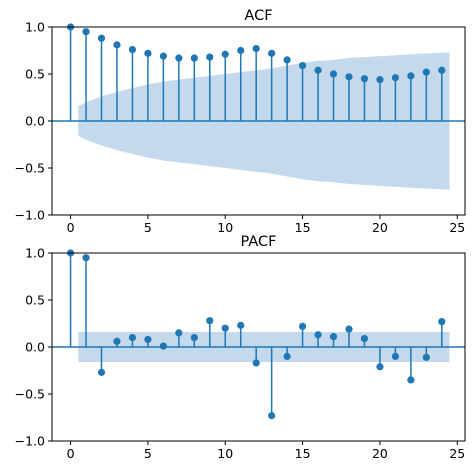 The image size is (474, 472). I want to click on chart-title: PACF, so click(259, 242).